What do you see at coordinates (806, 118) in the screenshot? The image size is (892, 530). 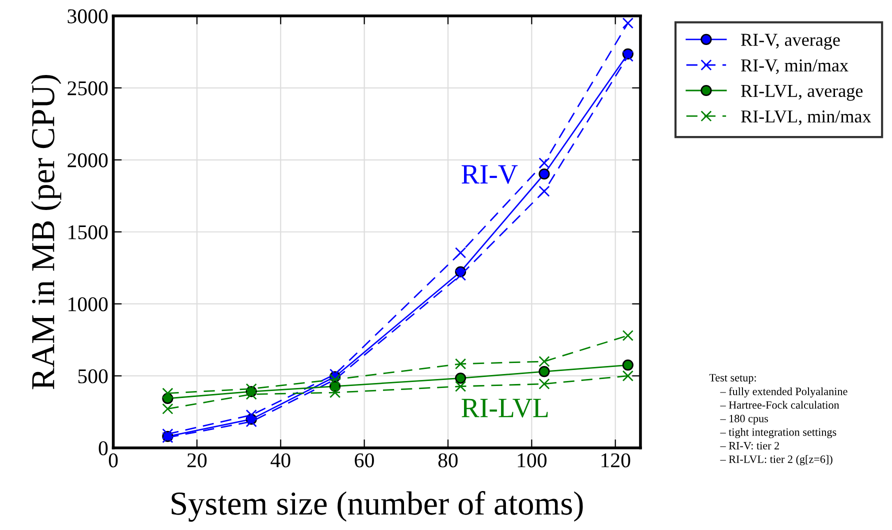 I see `legend-label: RI-LVL, min/max` at bounding box center [806, 118].